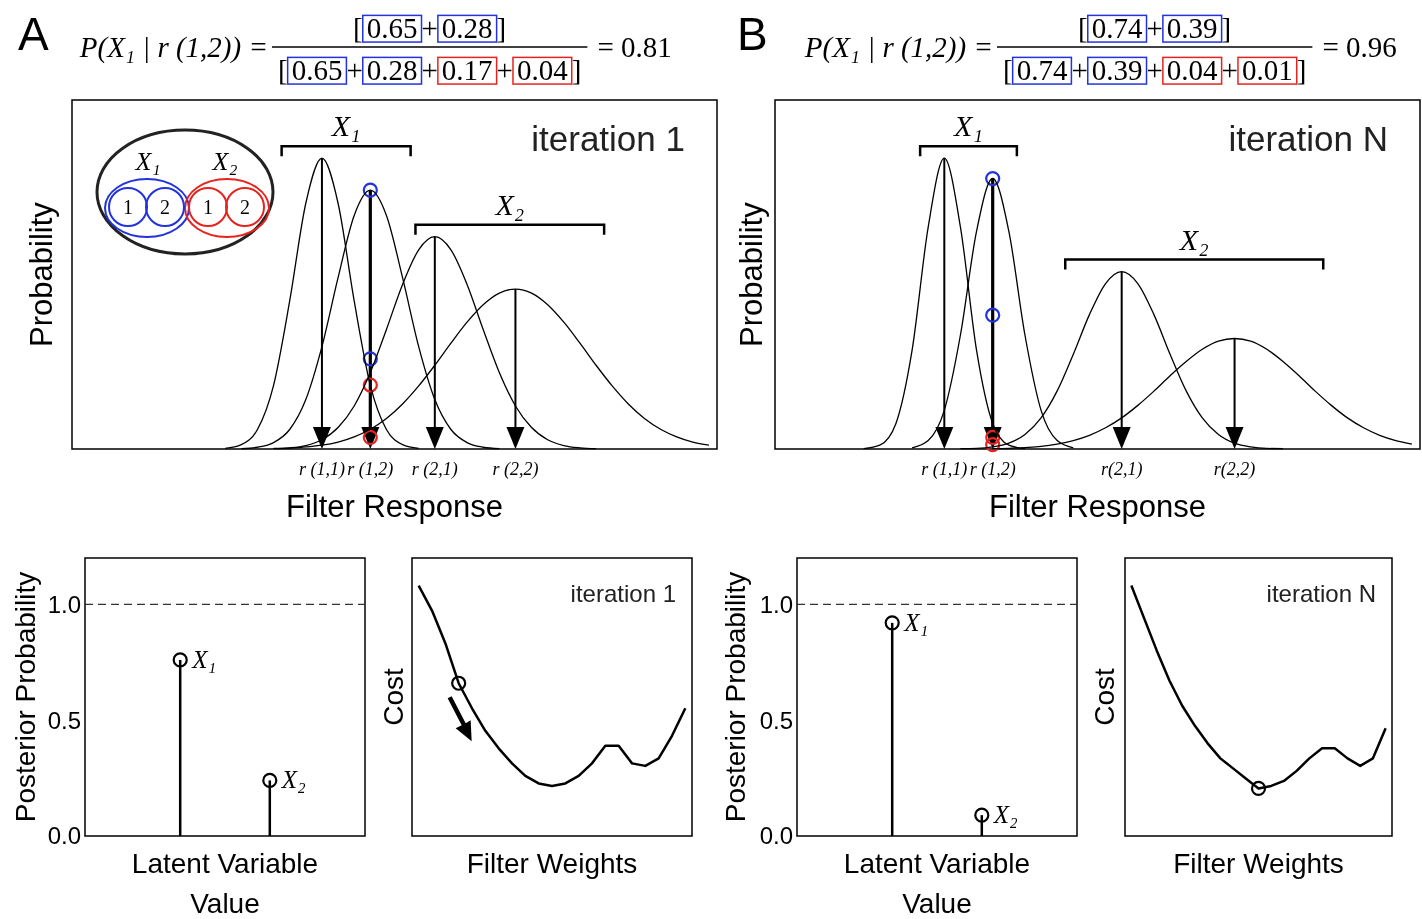 Image resolution: width=1422 pixels, height=919 pixels. What do you see at coordinates (1155, 28) in the screenshot?
I see `text: [0.74+0.39]` at bounding box center [1155, 28].